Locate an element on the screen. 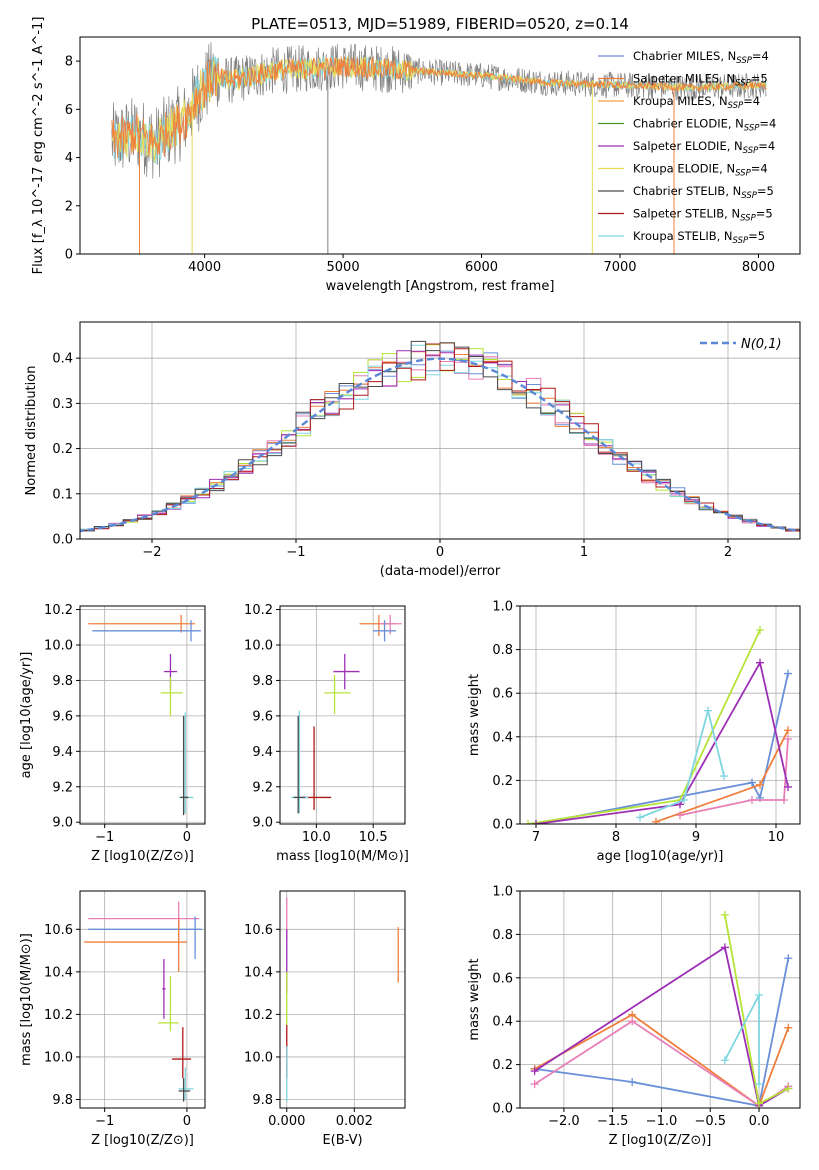 The width and height of the screenshot is (819, 1170). x-tick-label: 4000 is located at coordinates (204, 267).